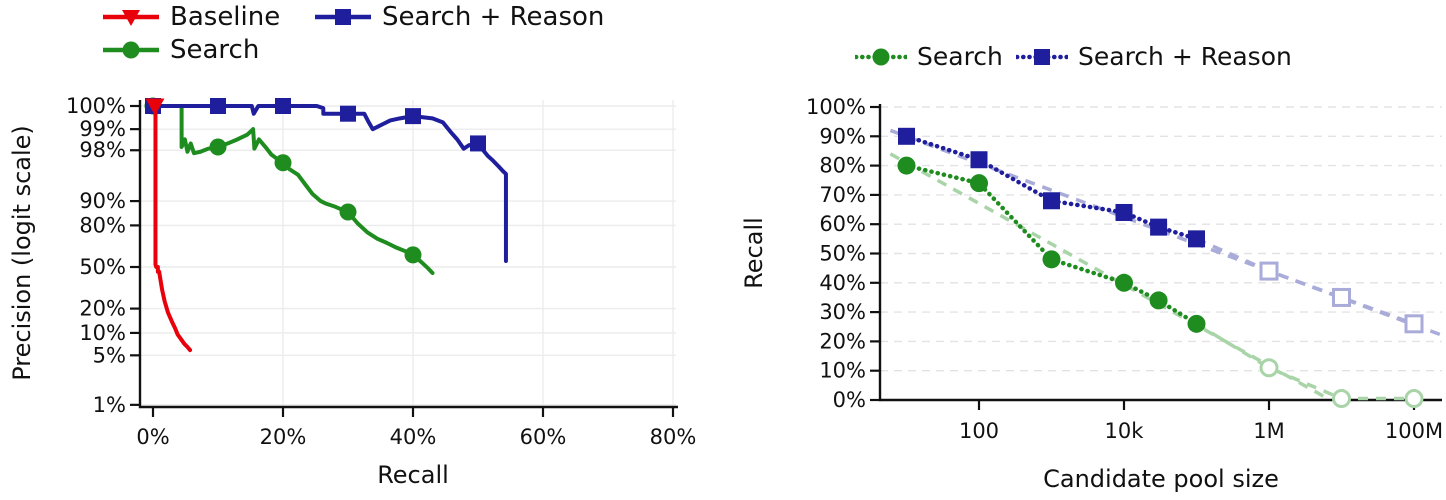 This screenshot has height=500, width=1446. Describe the element at coordinates (754, 253) in the screenshot. I see `y-axis-label: Recall` at that location.